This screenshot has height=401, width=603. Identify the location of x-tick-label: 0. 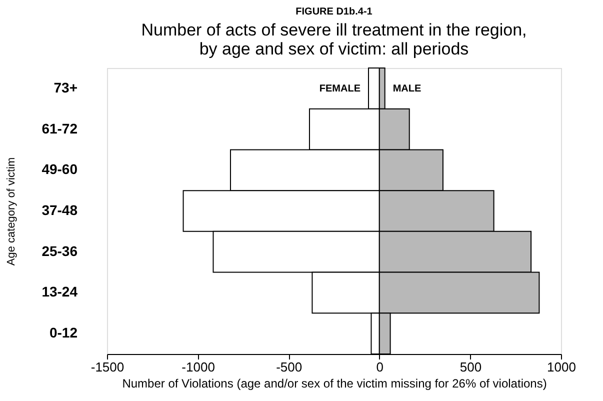
(380, 367).